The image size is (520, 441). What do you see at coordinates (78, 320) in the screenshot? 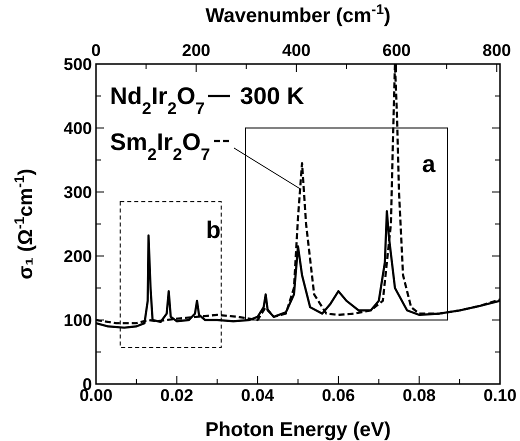
I see `y-tick-label: 100` at bounding box center [78, 320].